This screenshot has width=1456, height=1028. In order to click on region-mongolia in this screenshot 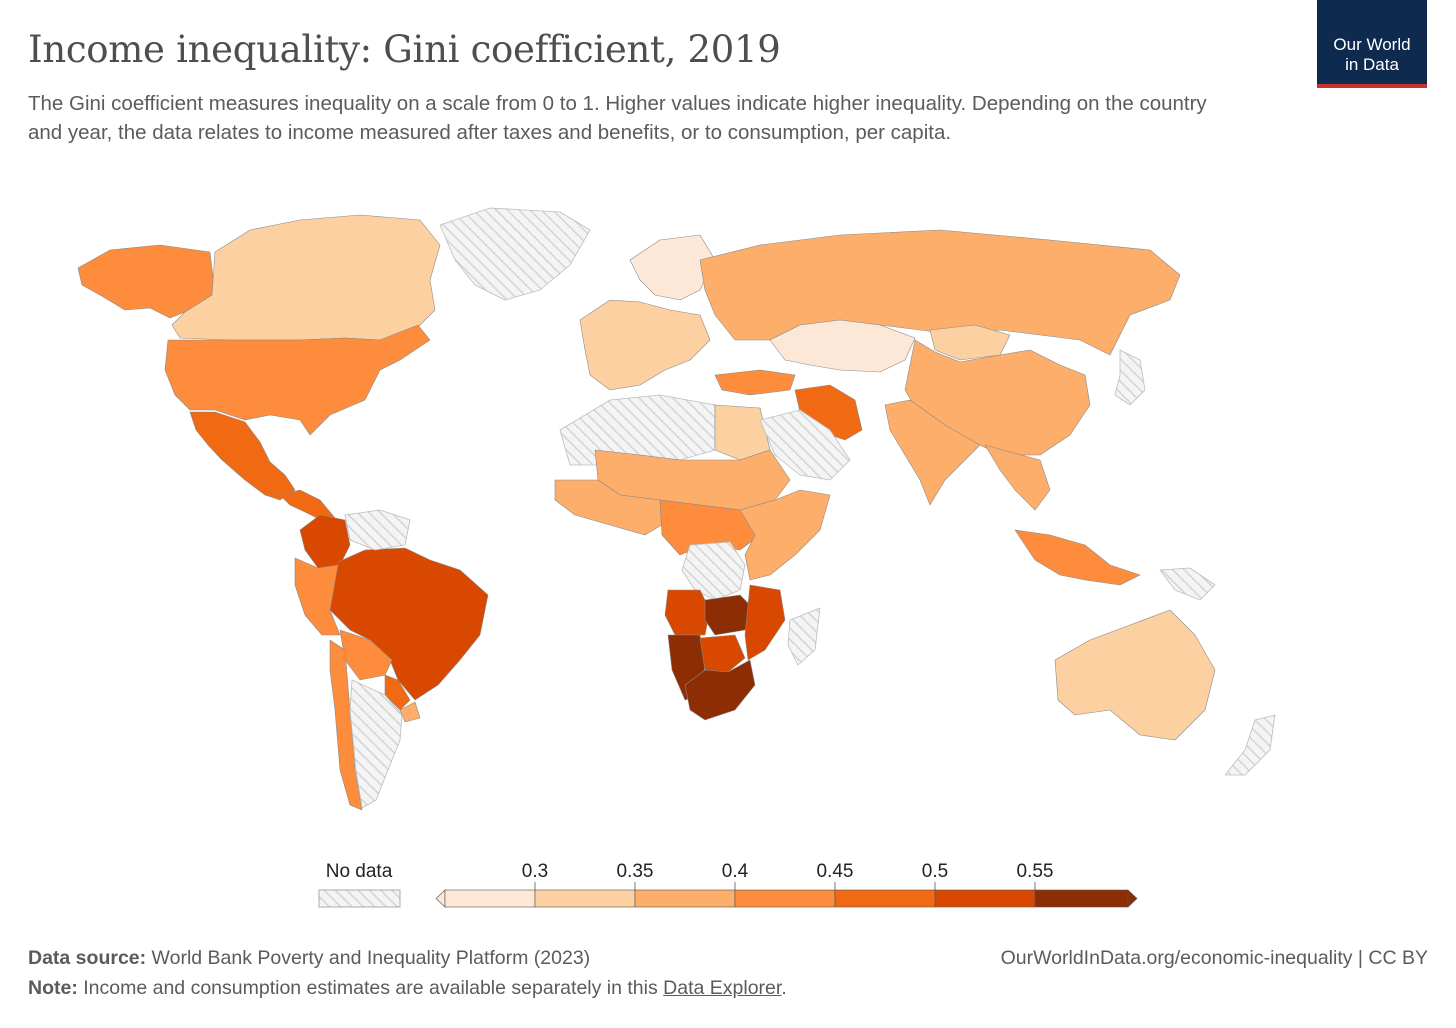, I will do `click(970, 342)`.